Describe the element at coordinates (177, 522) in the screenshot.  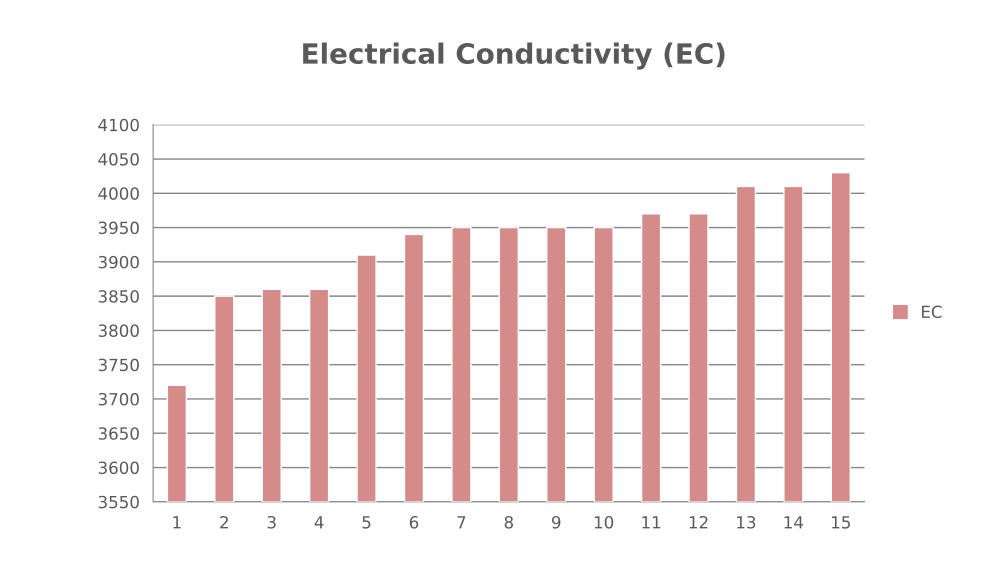
I see `x-tick-label: 1` at that location.